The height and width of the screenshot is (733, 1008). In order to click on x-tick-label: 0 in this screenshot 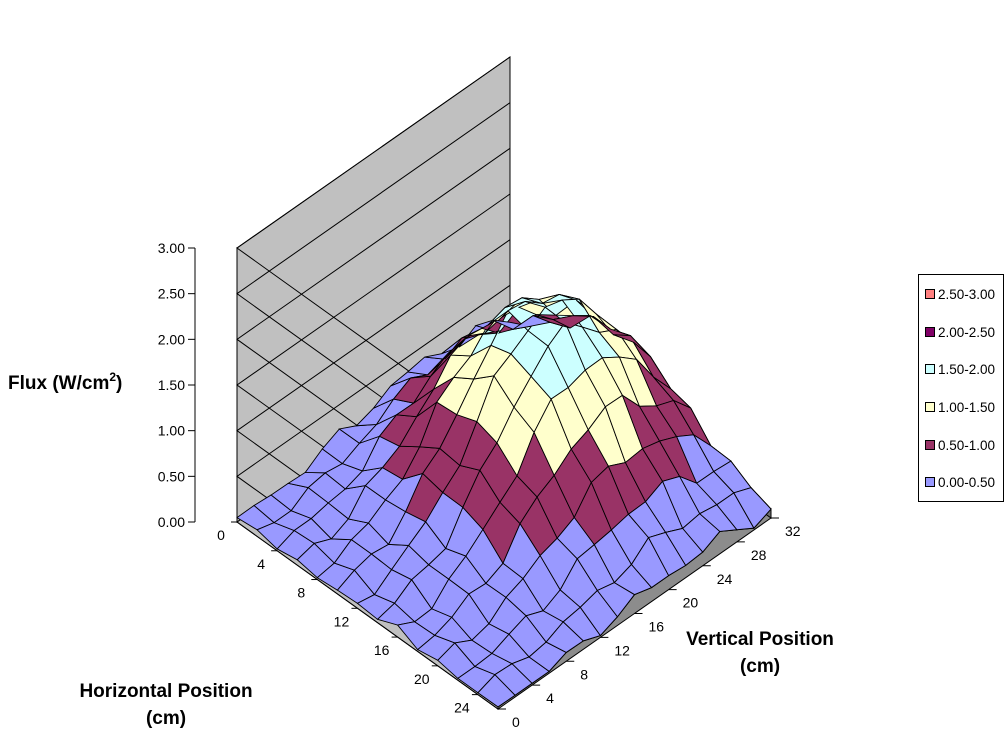, I will do `click(221, 535)`.